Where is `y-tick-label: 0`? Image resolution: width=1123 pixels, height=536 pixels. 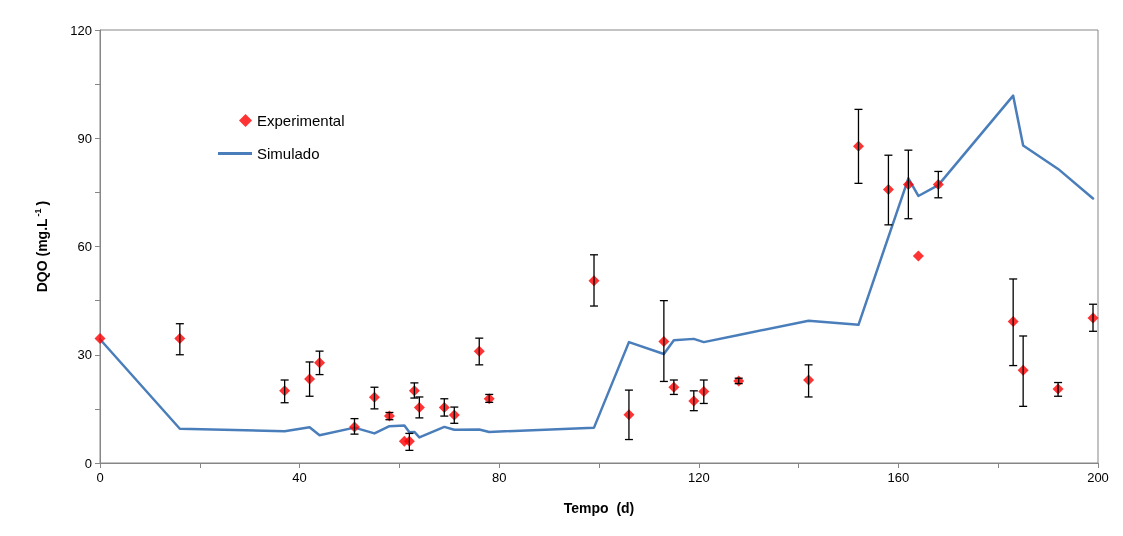 y-tick-label: 0 is located at coordinates (88, 463).